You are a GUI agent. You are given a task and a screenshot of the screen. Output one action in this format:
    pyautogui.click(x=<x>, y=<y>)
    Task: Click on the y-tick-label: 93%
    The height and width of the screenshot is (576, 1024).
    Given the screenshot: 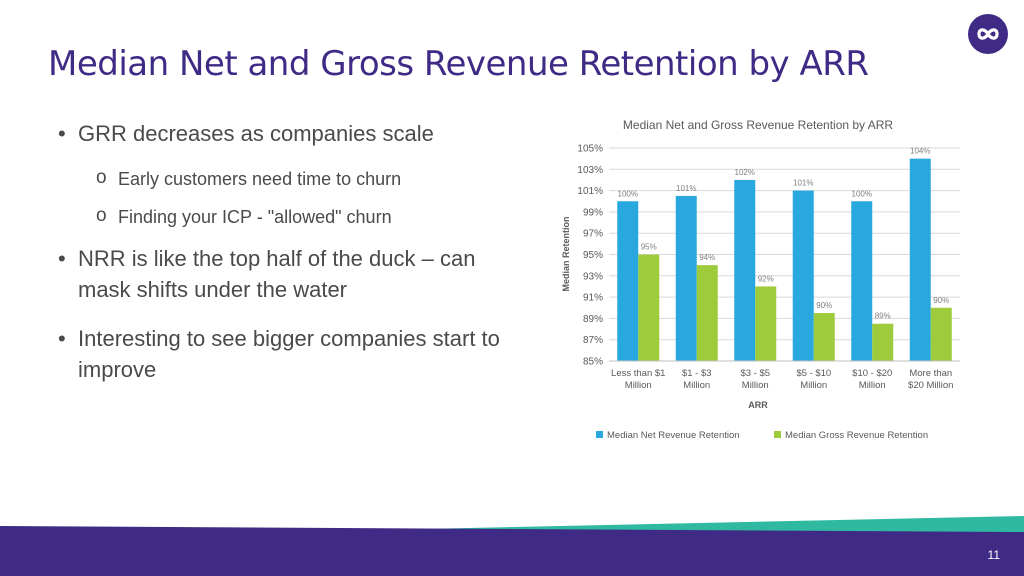 What is the action you would take?
    pyautogui.click(x=593, y=276)
    